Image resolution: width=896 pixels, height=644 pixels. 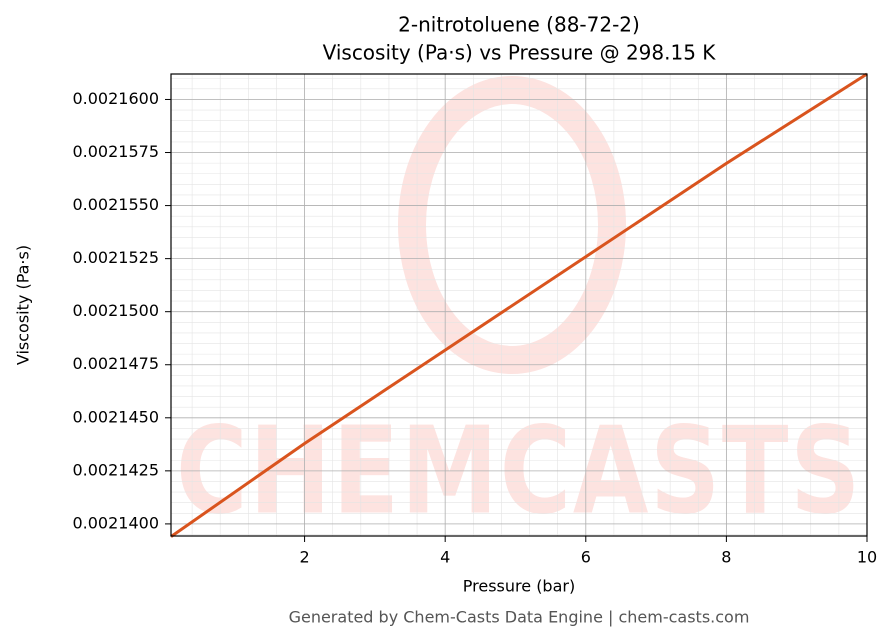 I want to click on y-tick-label: 0.0021500, so click(x=115, y=310).